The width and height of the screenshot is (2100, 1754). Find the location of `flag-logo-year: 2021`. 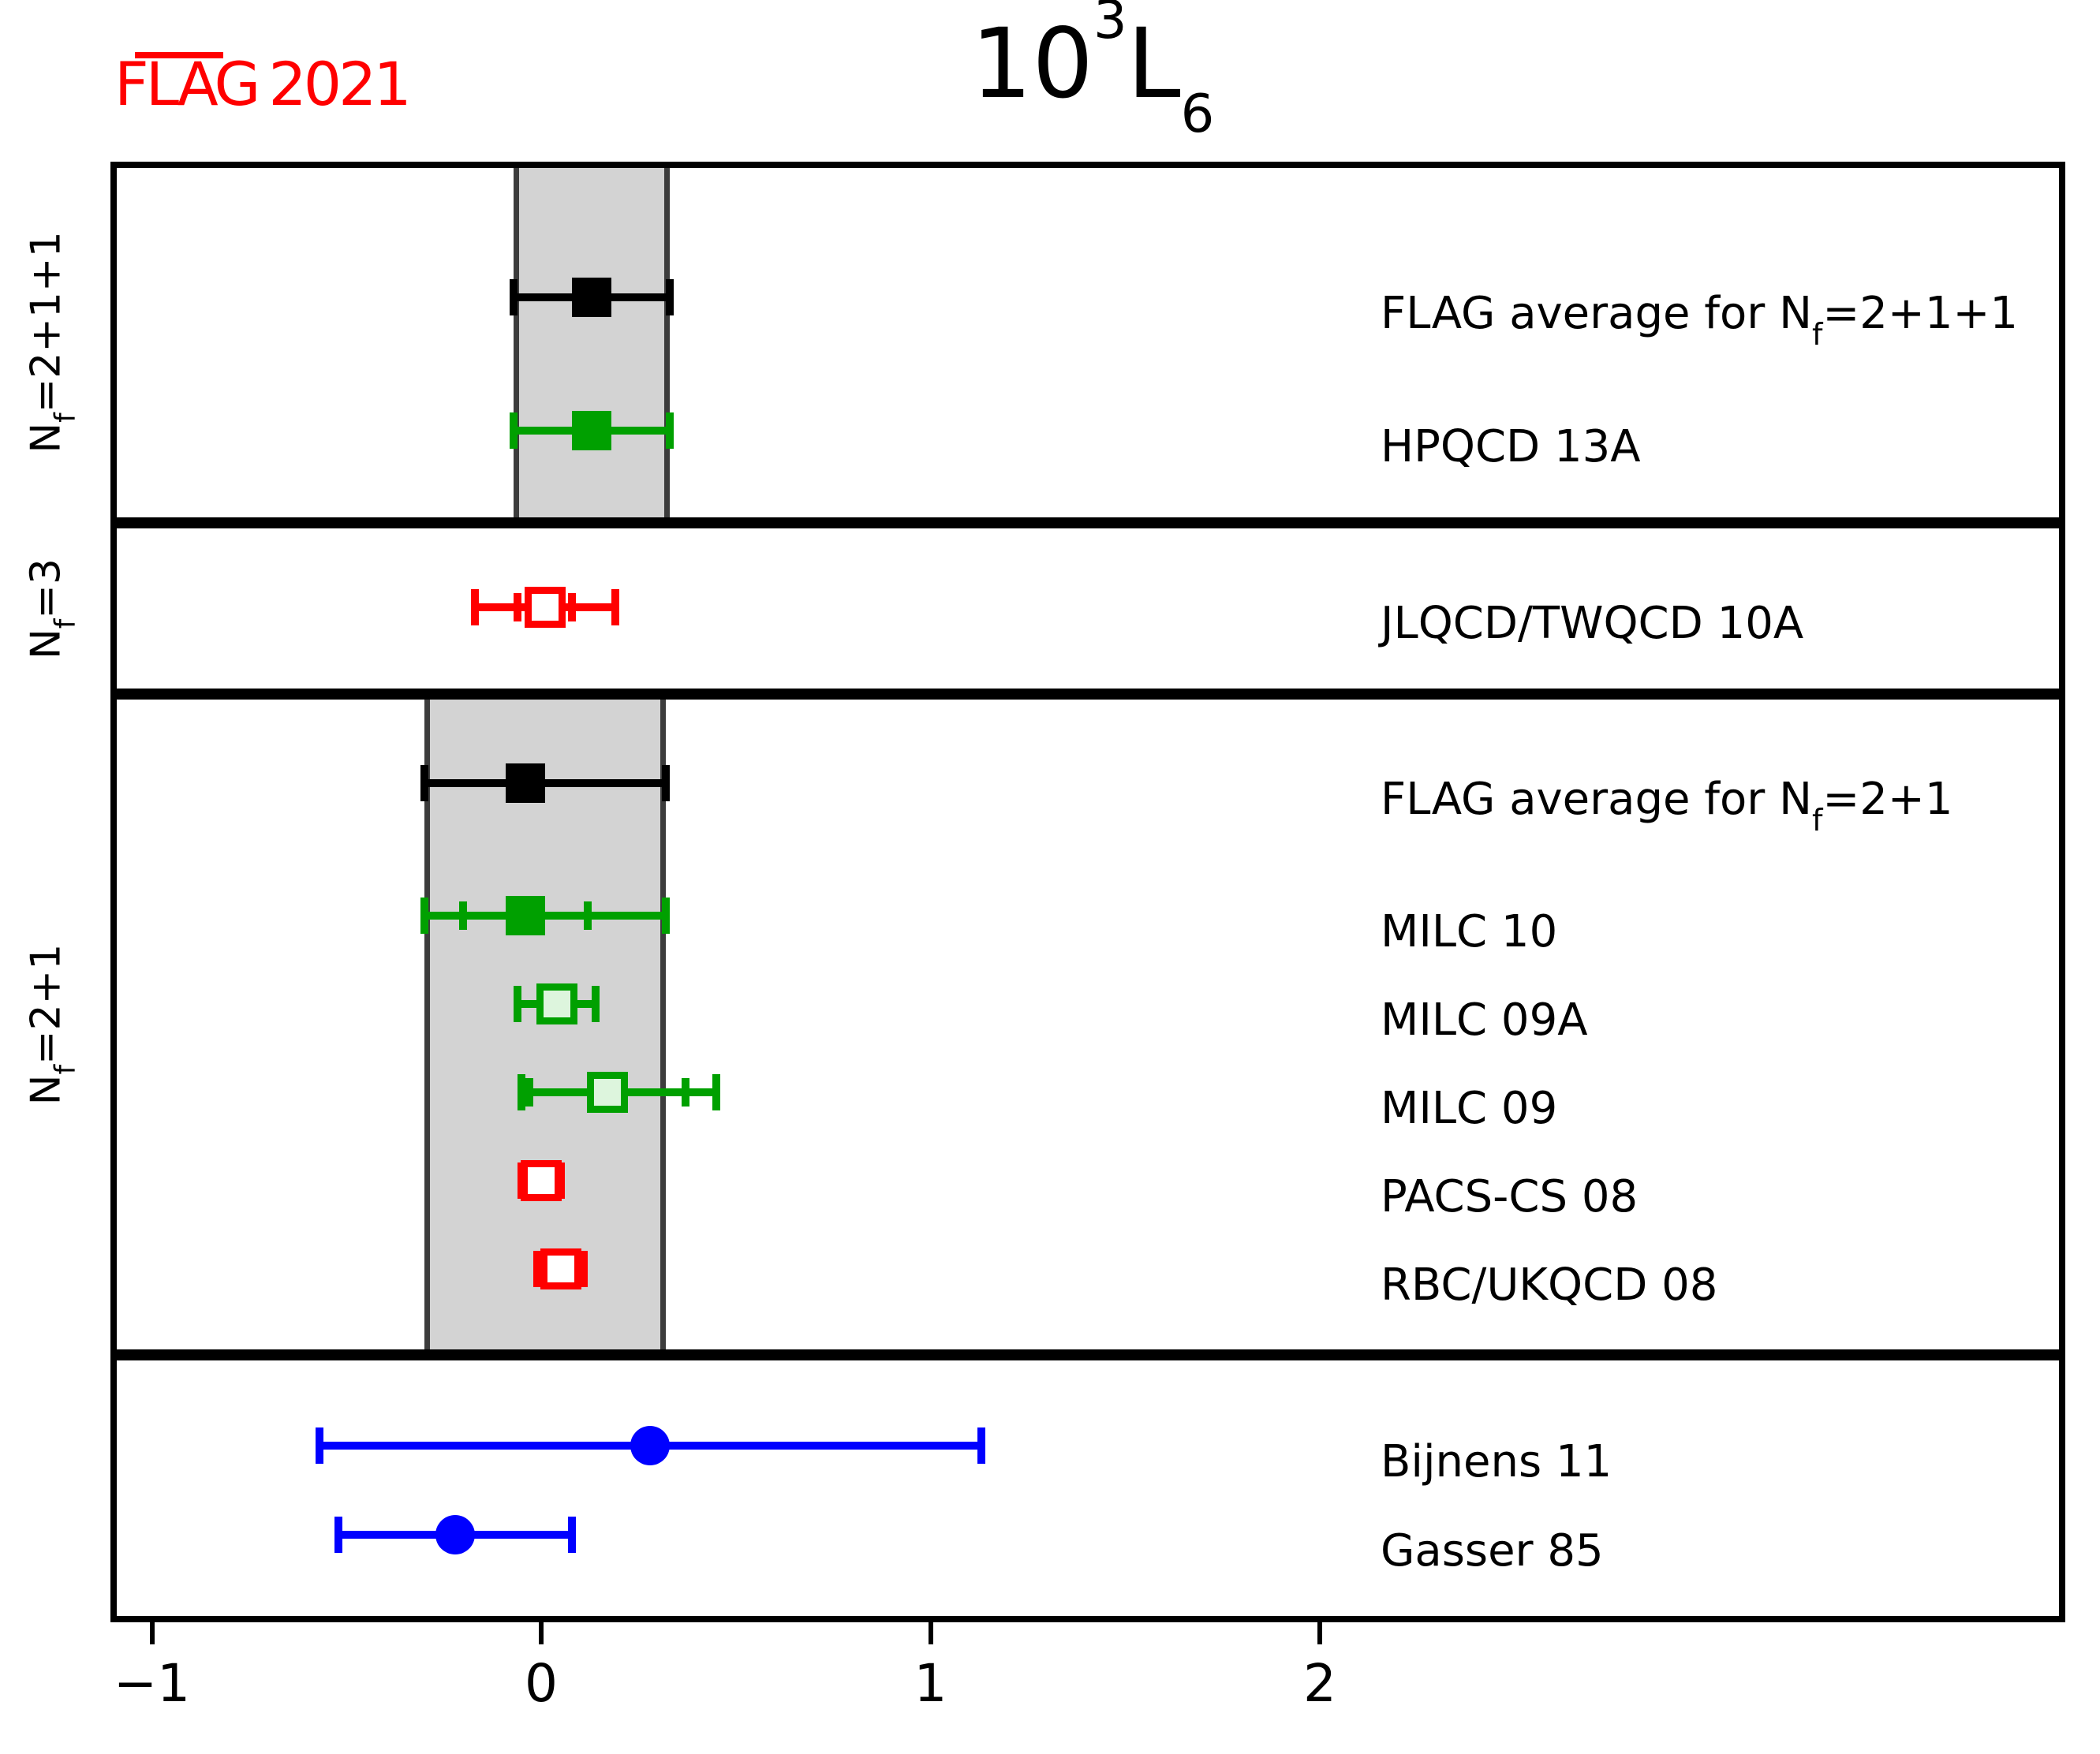

flag-logo-year: 2021 is located at coordinates (339, 84).